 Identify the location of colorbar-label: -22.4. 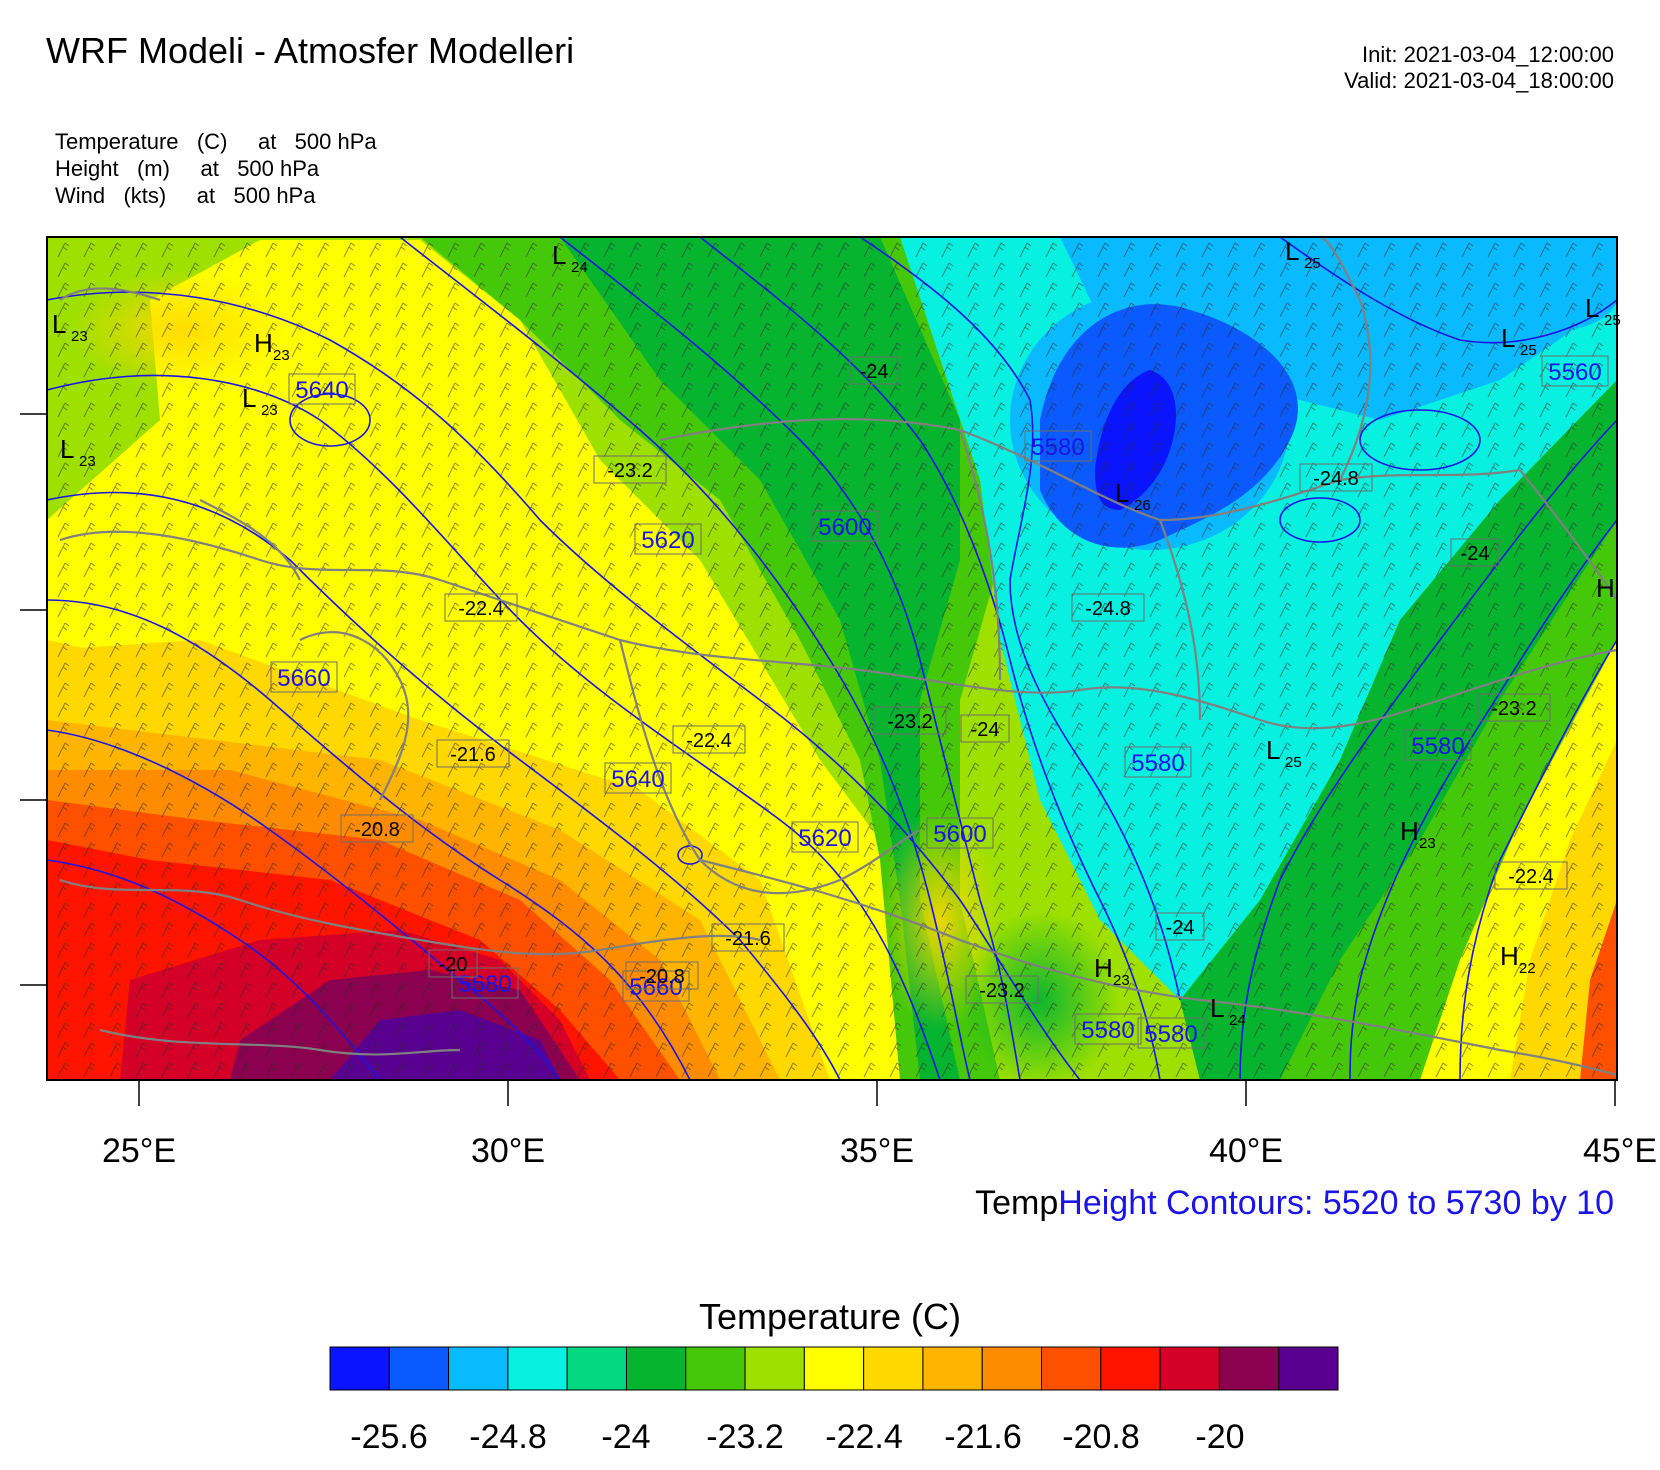
(864, 1437).